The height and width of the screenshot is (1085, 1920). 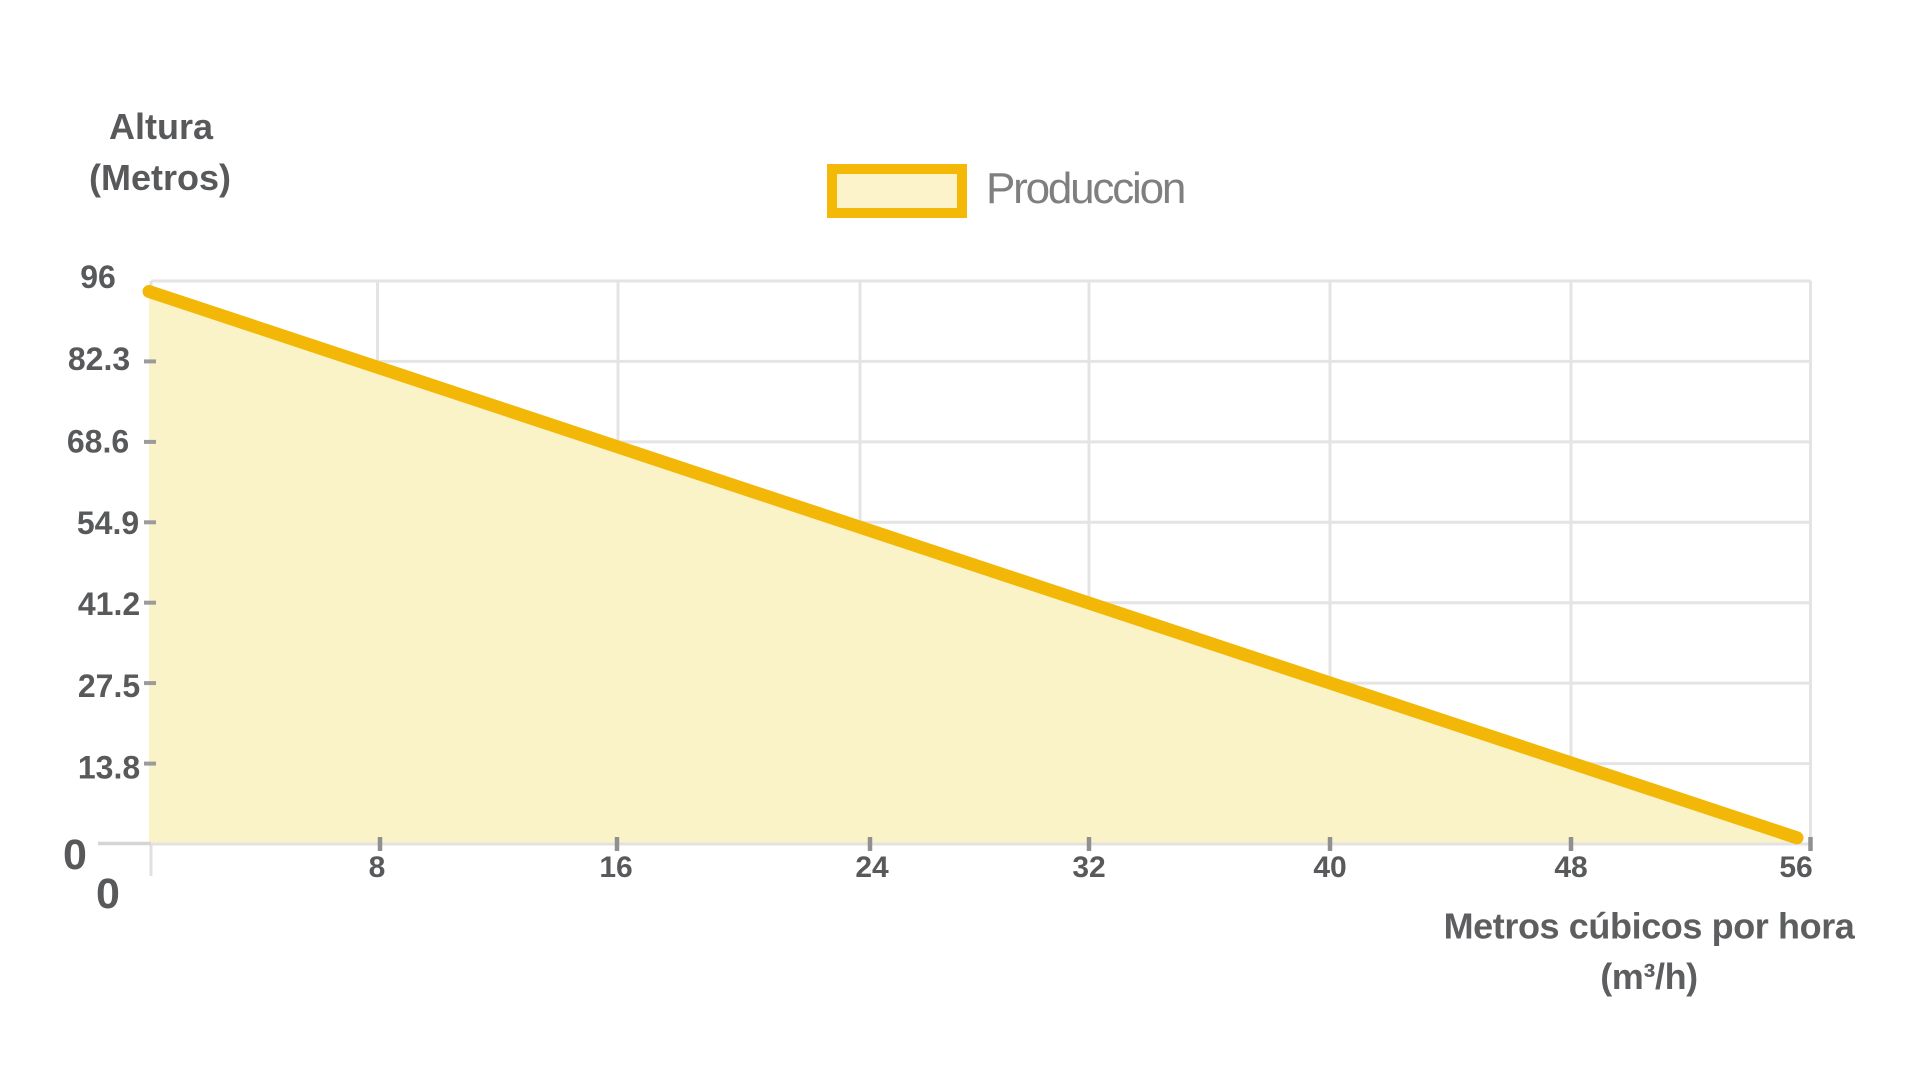 I want to click on svg-text: 8, so click(x=377, y=867).